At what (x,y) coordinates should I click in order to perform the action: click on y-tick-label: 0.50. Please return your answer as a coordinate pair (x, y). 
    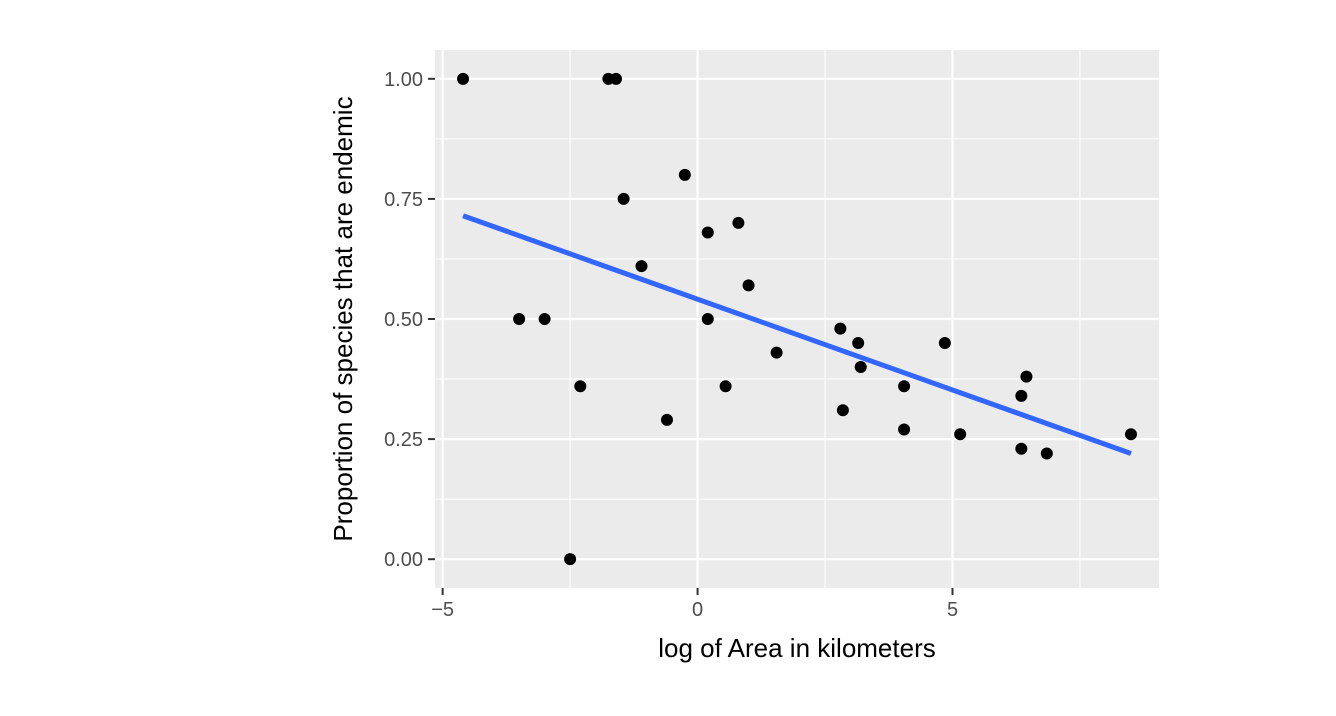
    Looking at the image, I should click on (403, 320).